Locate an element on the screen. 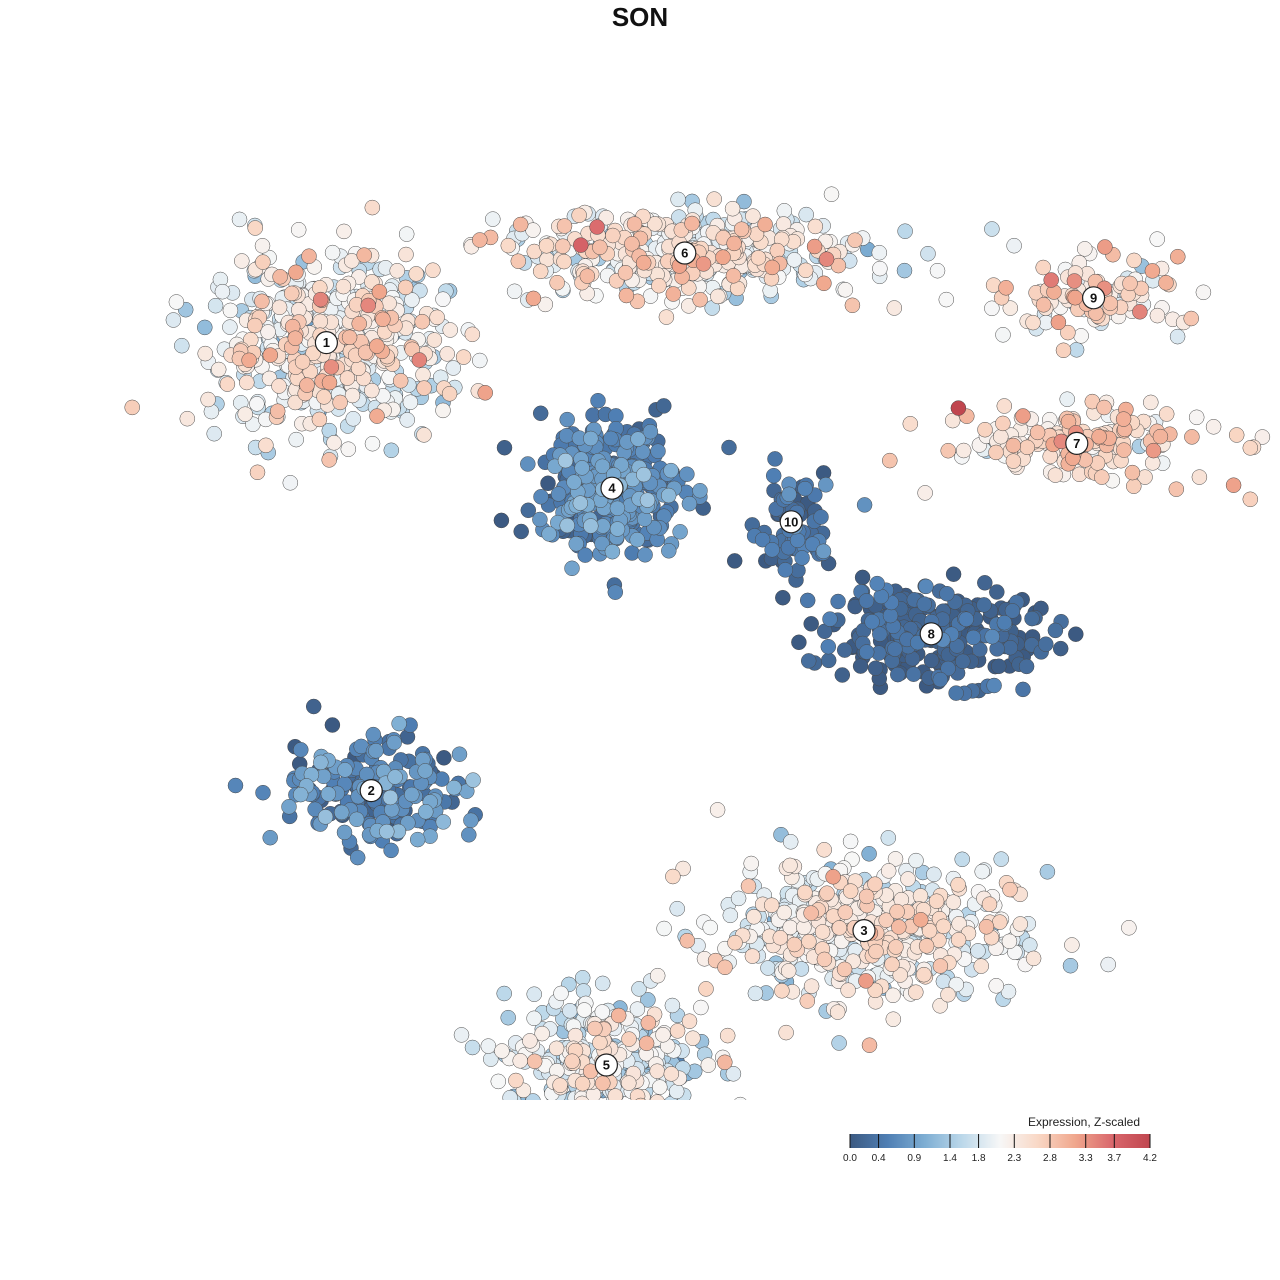  cluster-label-text: 6 is located at coordinates (684, 253).